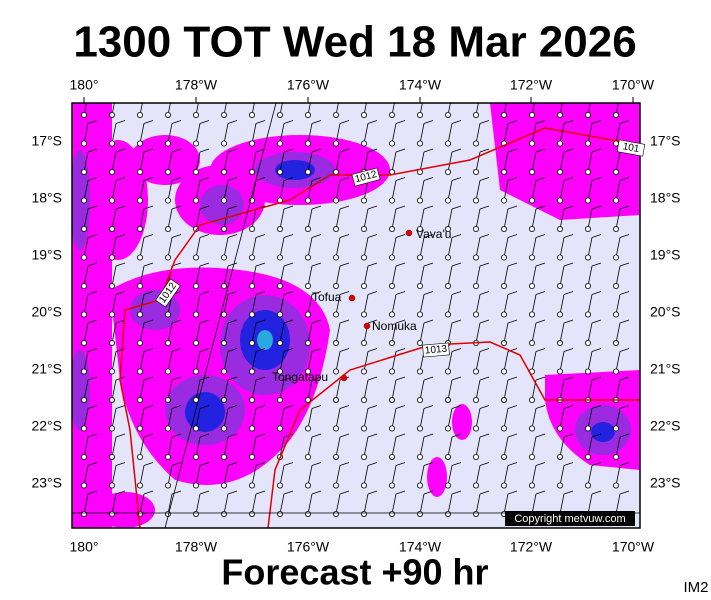  Describe the element at coordinates (46, 369) in the screenshot. I see `lat-label: 21°S` at that location.